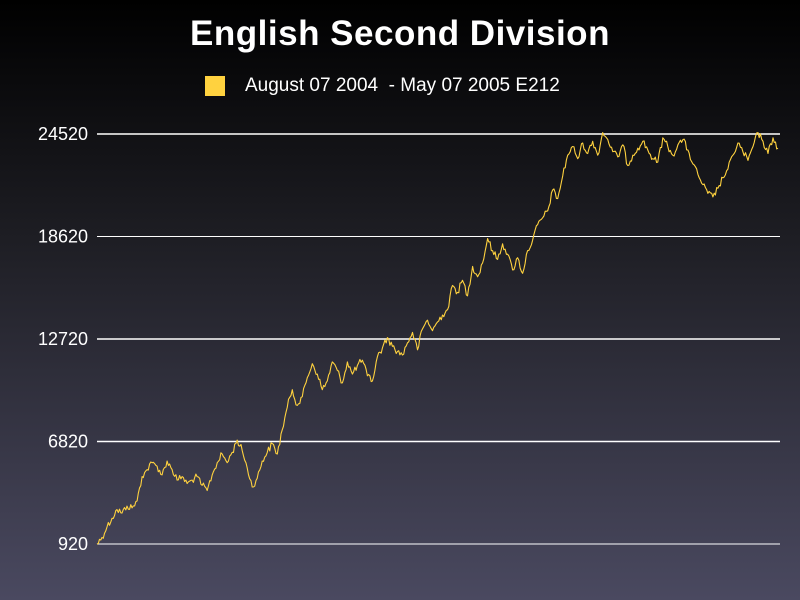 Image resolution: width=800 pixels, height=600 pixels. Describe the element at coordinates (400, 33) in the screenshot. I see `chart-title: English Second Division` at that location.